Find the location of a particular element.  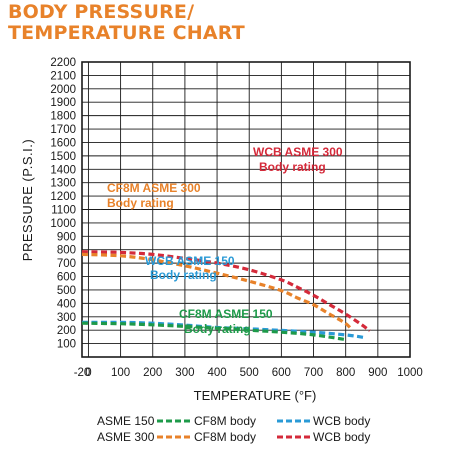

chart-title-line2: TEMPERATURE CHART is located at coordinates (126, 33).